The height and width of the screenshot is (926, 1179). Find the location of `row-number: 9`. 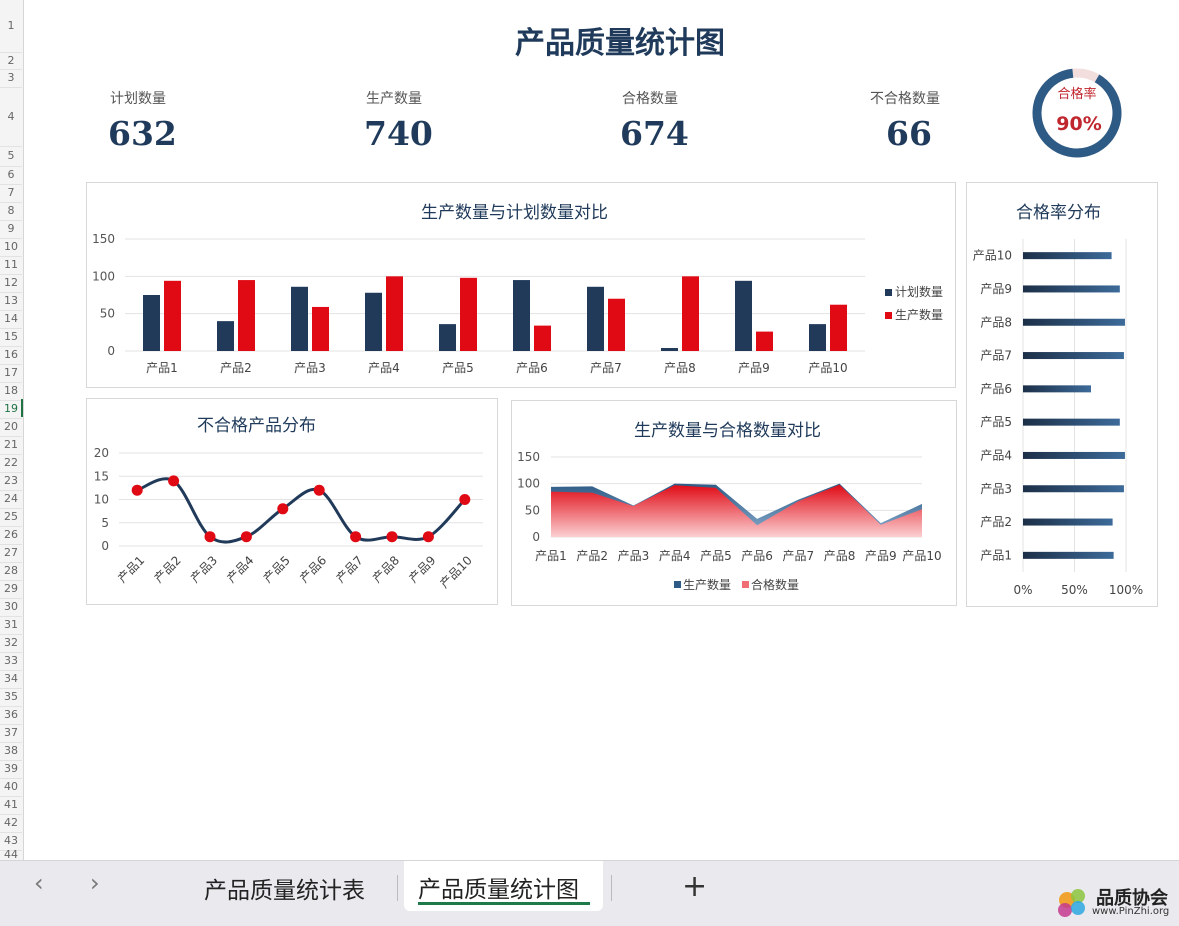

row-number: 9 is located at coordinates (11, 228).